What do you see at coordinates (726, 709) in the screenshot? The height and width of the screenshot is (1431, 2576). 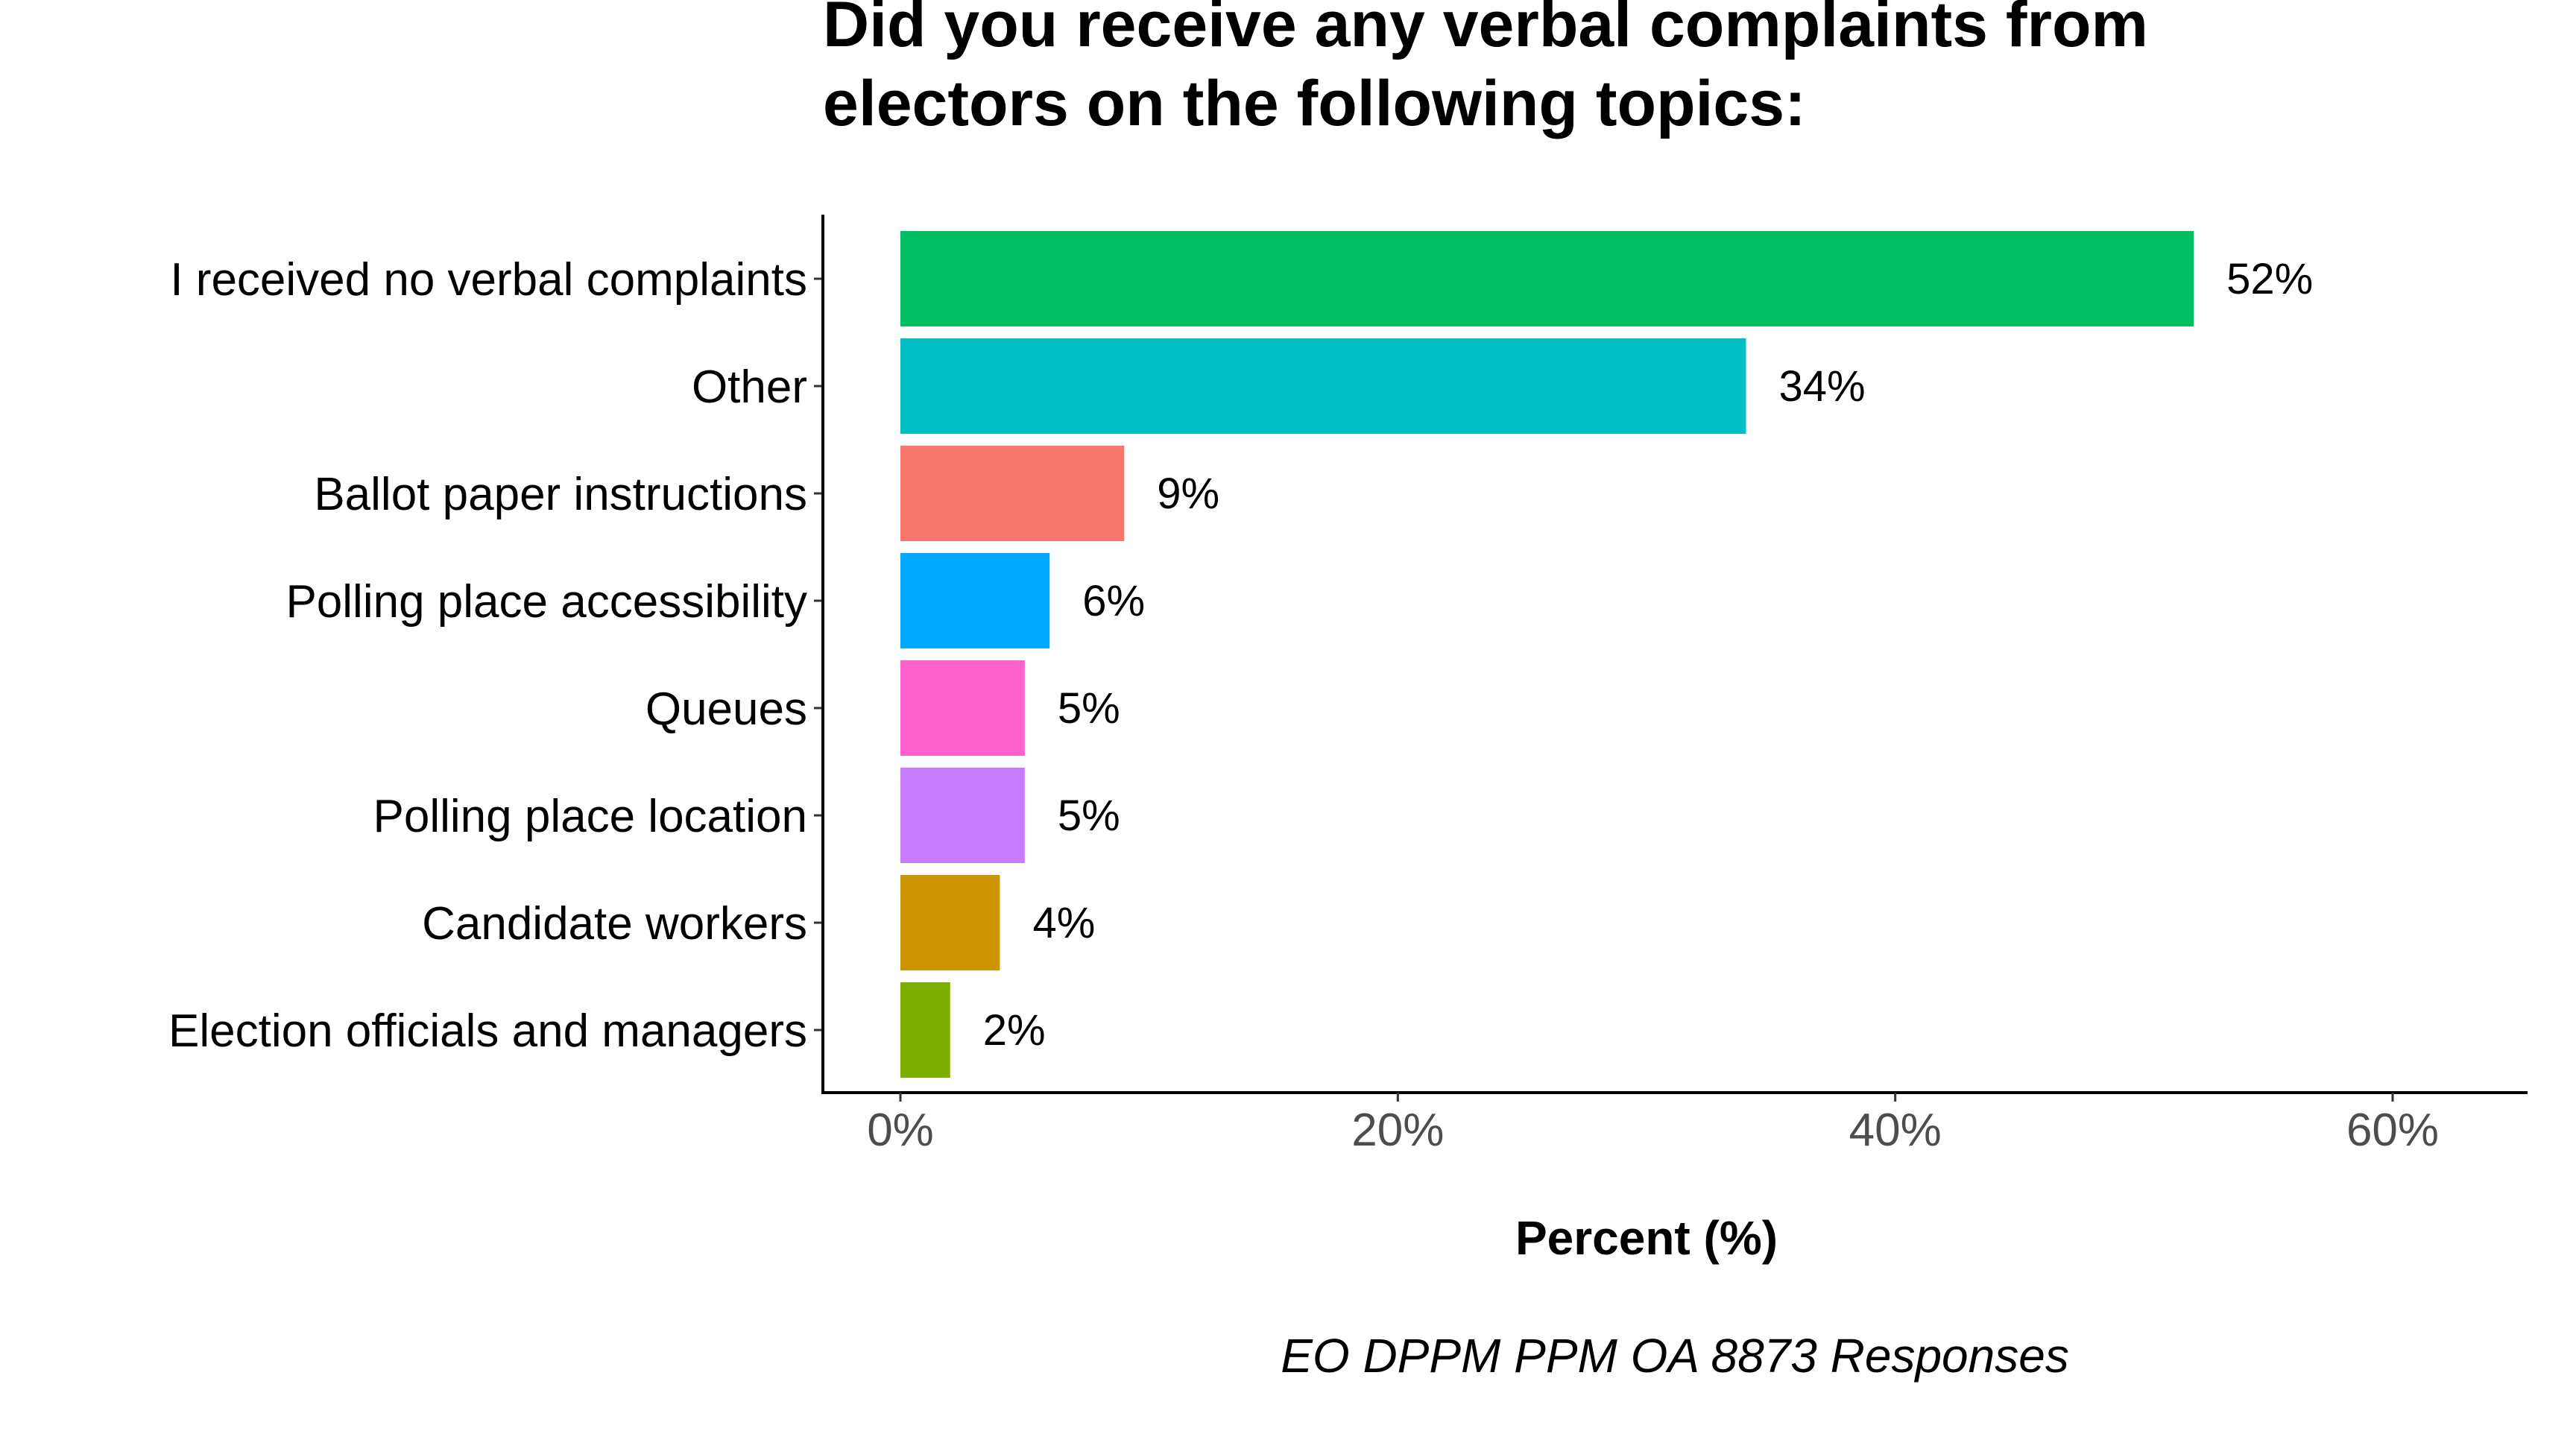 I see `y-tick-label-4: Queues` at bounding box center [726, 709].